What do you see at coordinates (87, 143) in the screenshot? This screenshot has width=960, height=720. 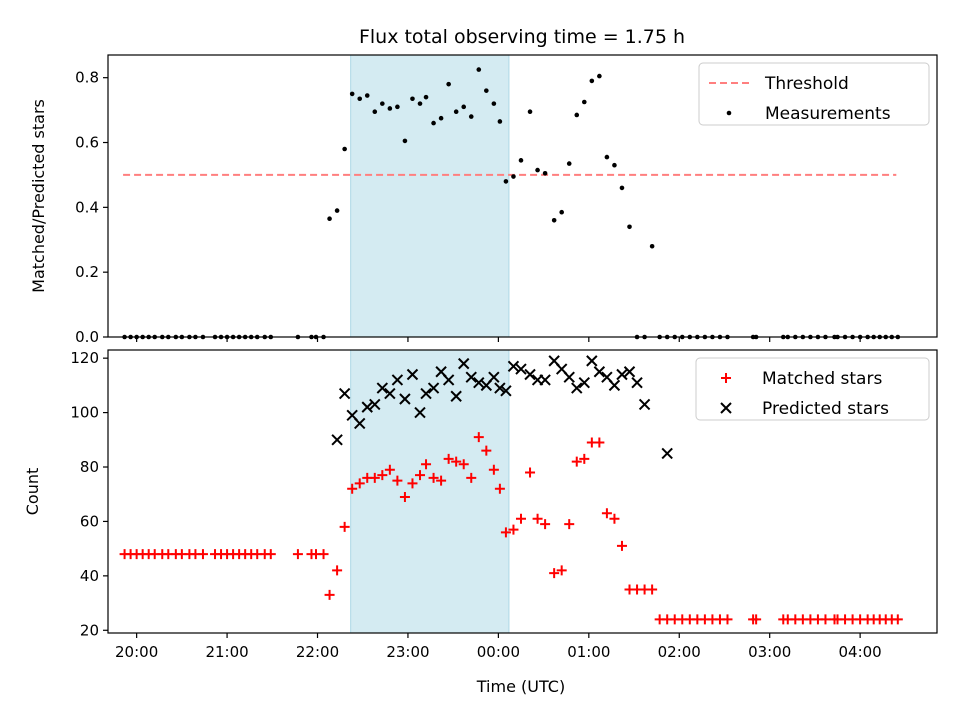 I see `y-tick-label: 0.6` at bounding box center [87, 143].